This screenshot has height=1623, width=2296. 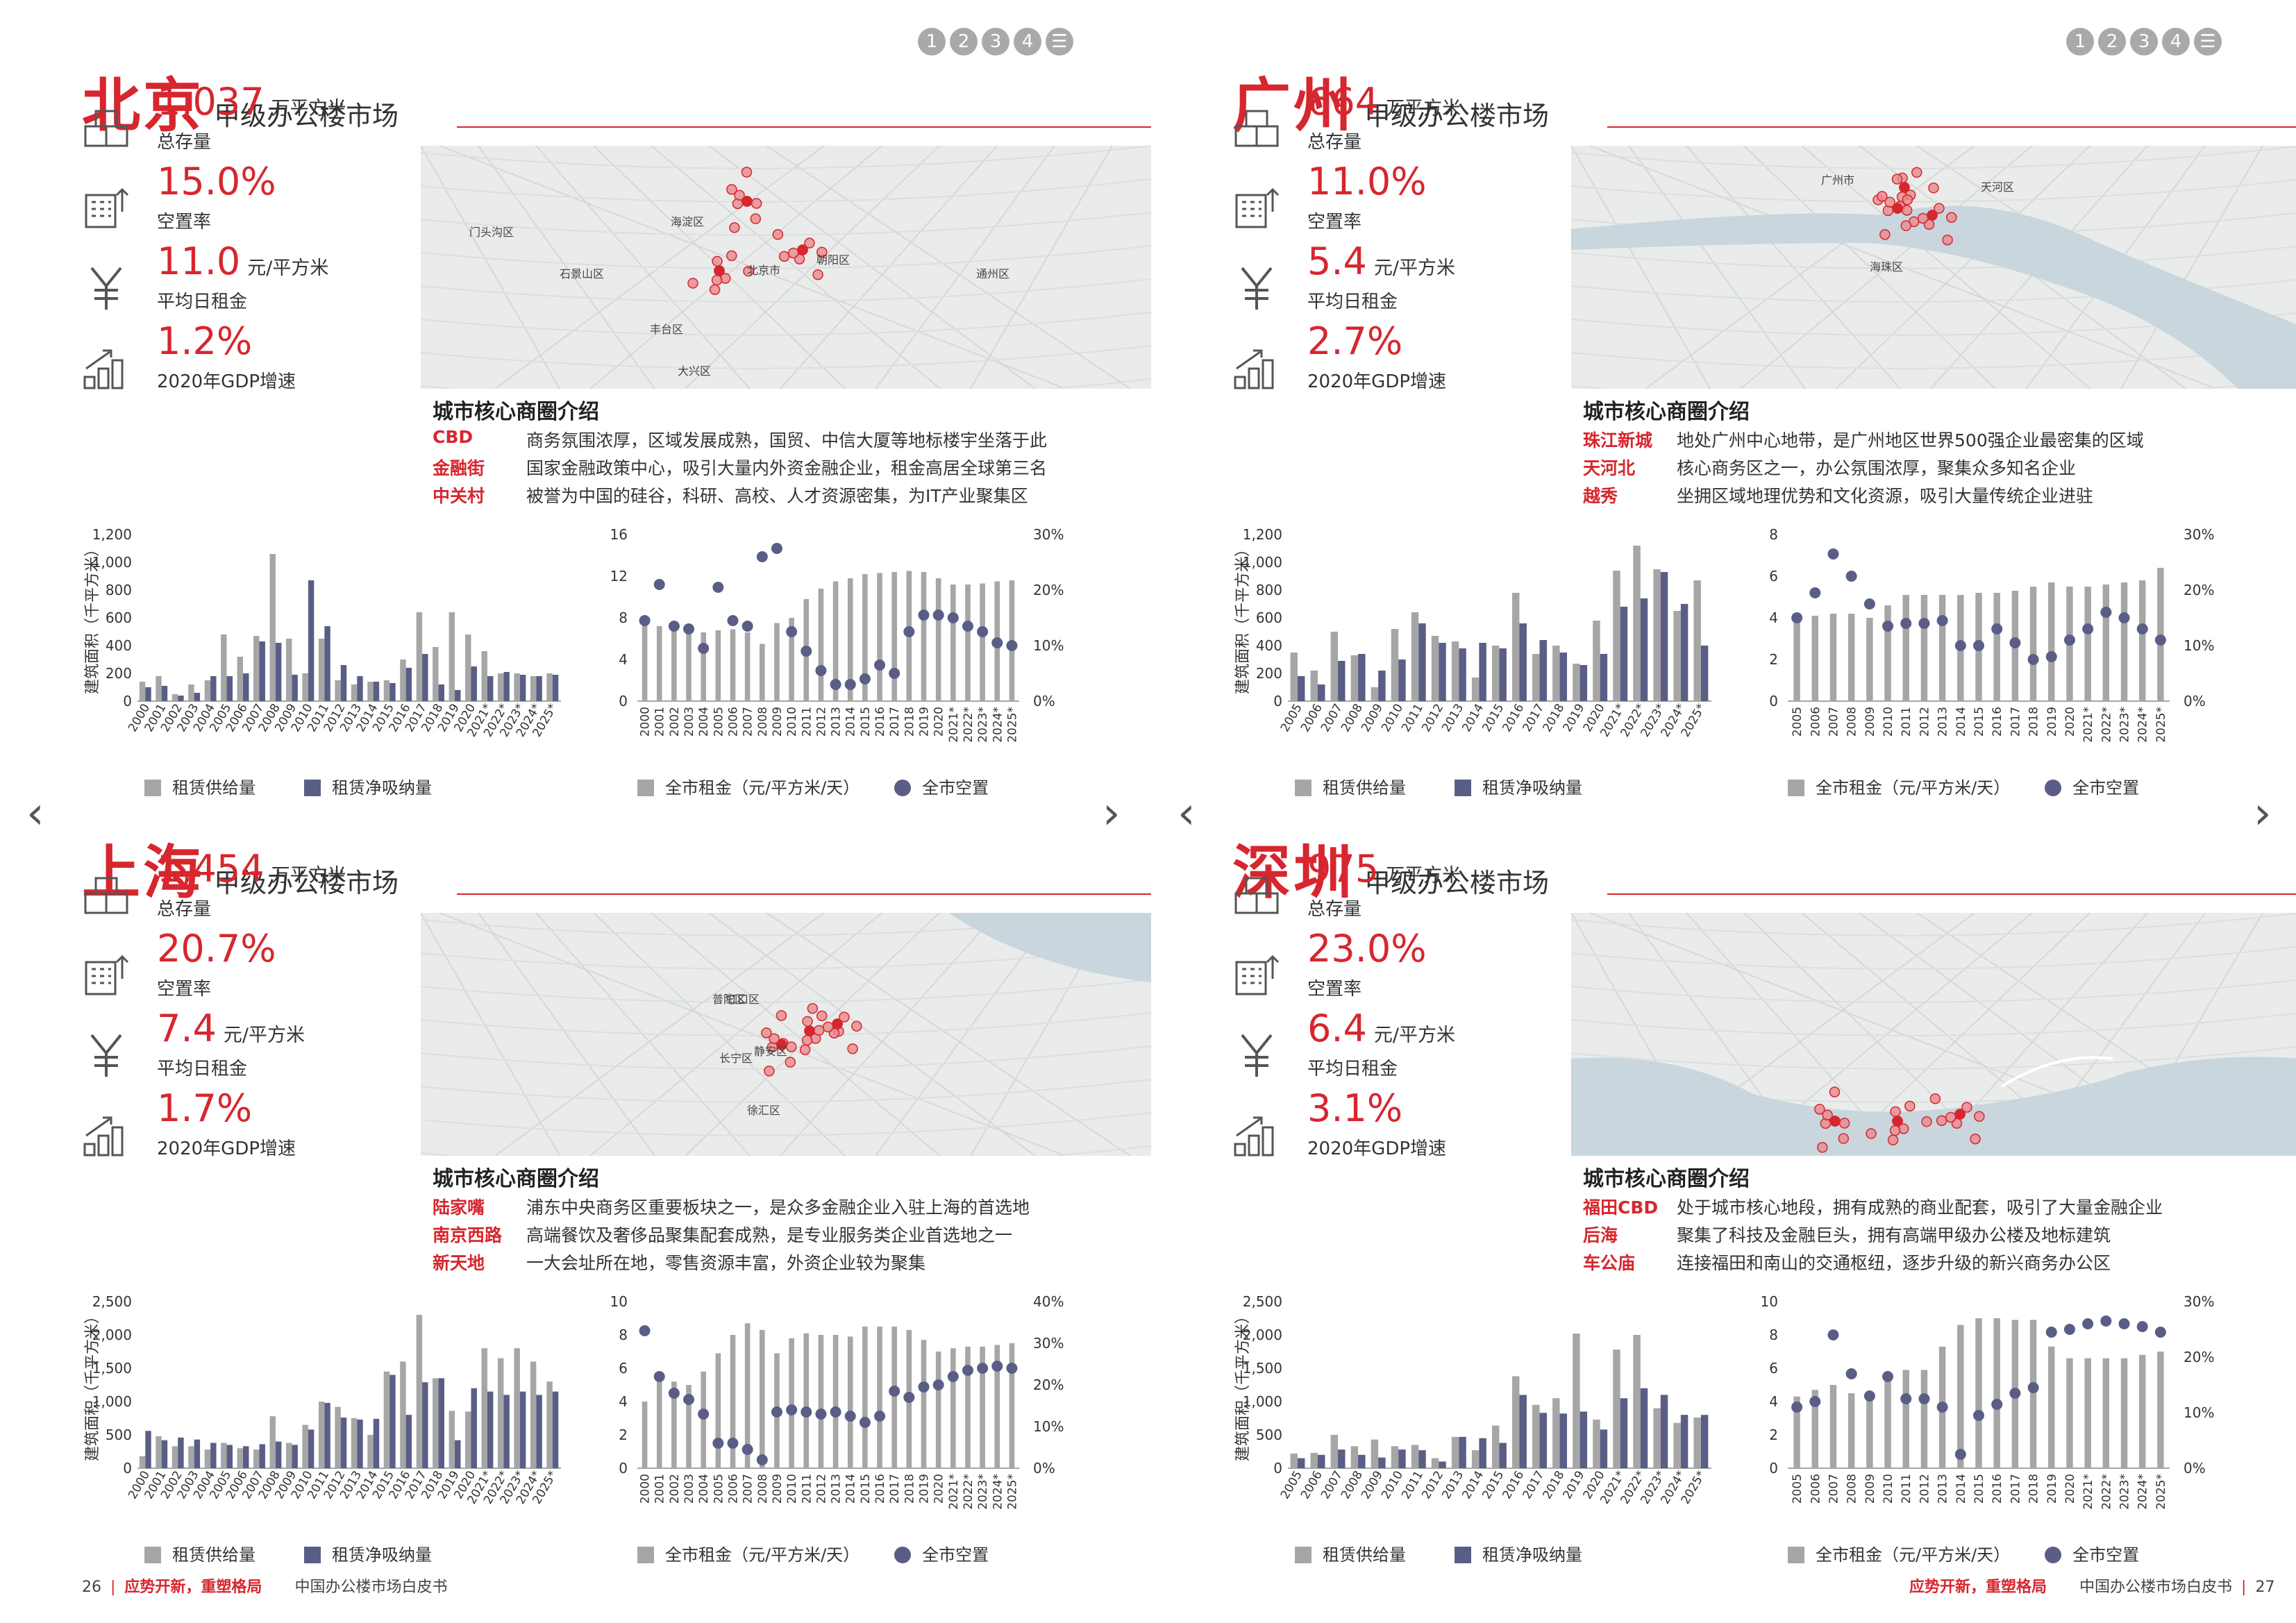 What do you see at coordinates (1920, 1207) in the screenshot?
I see `district-description: 处于城市核心地段，拥有成熟的商业配套，吸引了大量金融企业` at bounding box center [1920, 1207].